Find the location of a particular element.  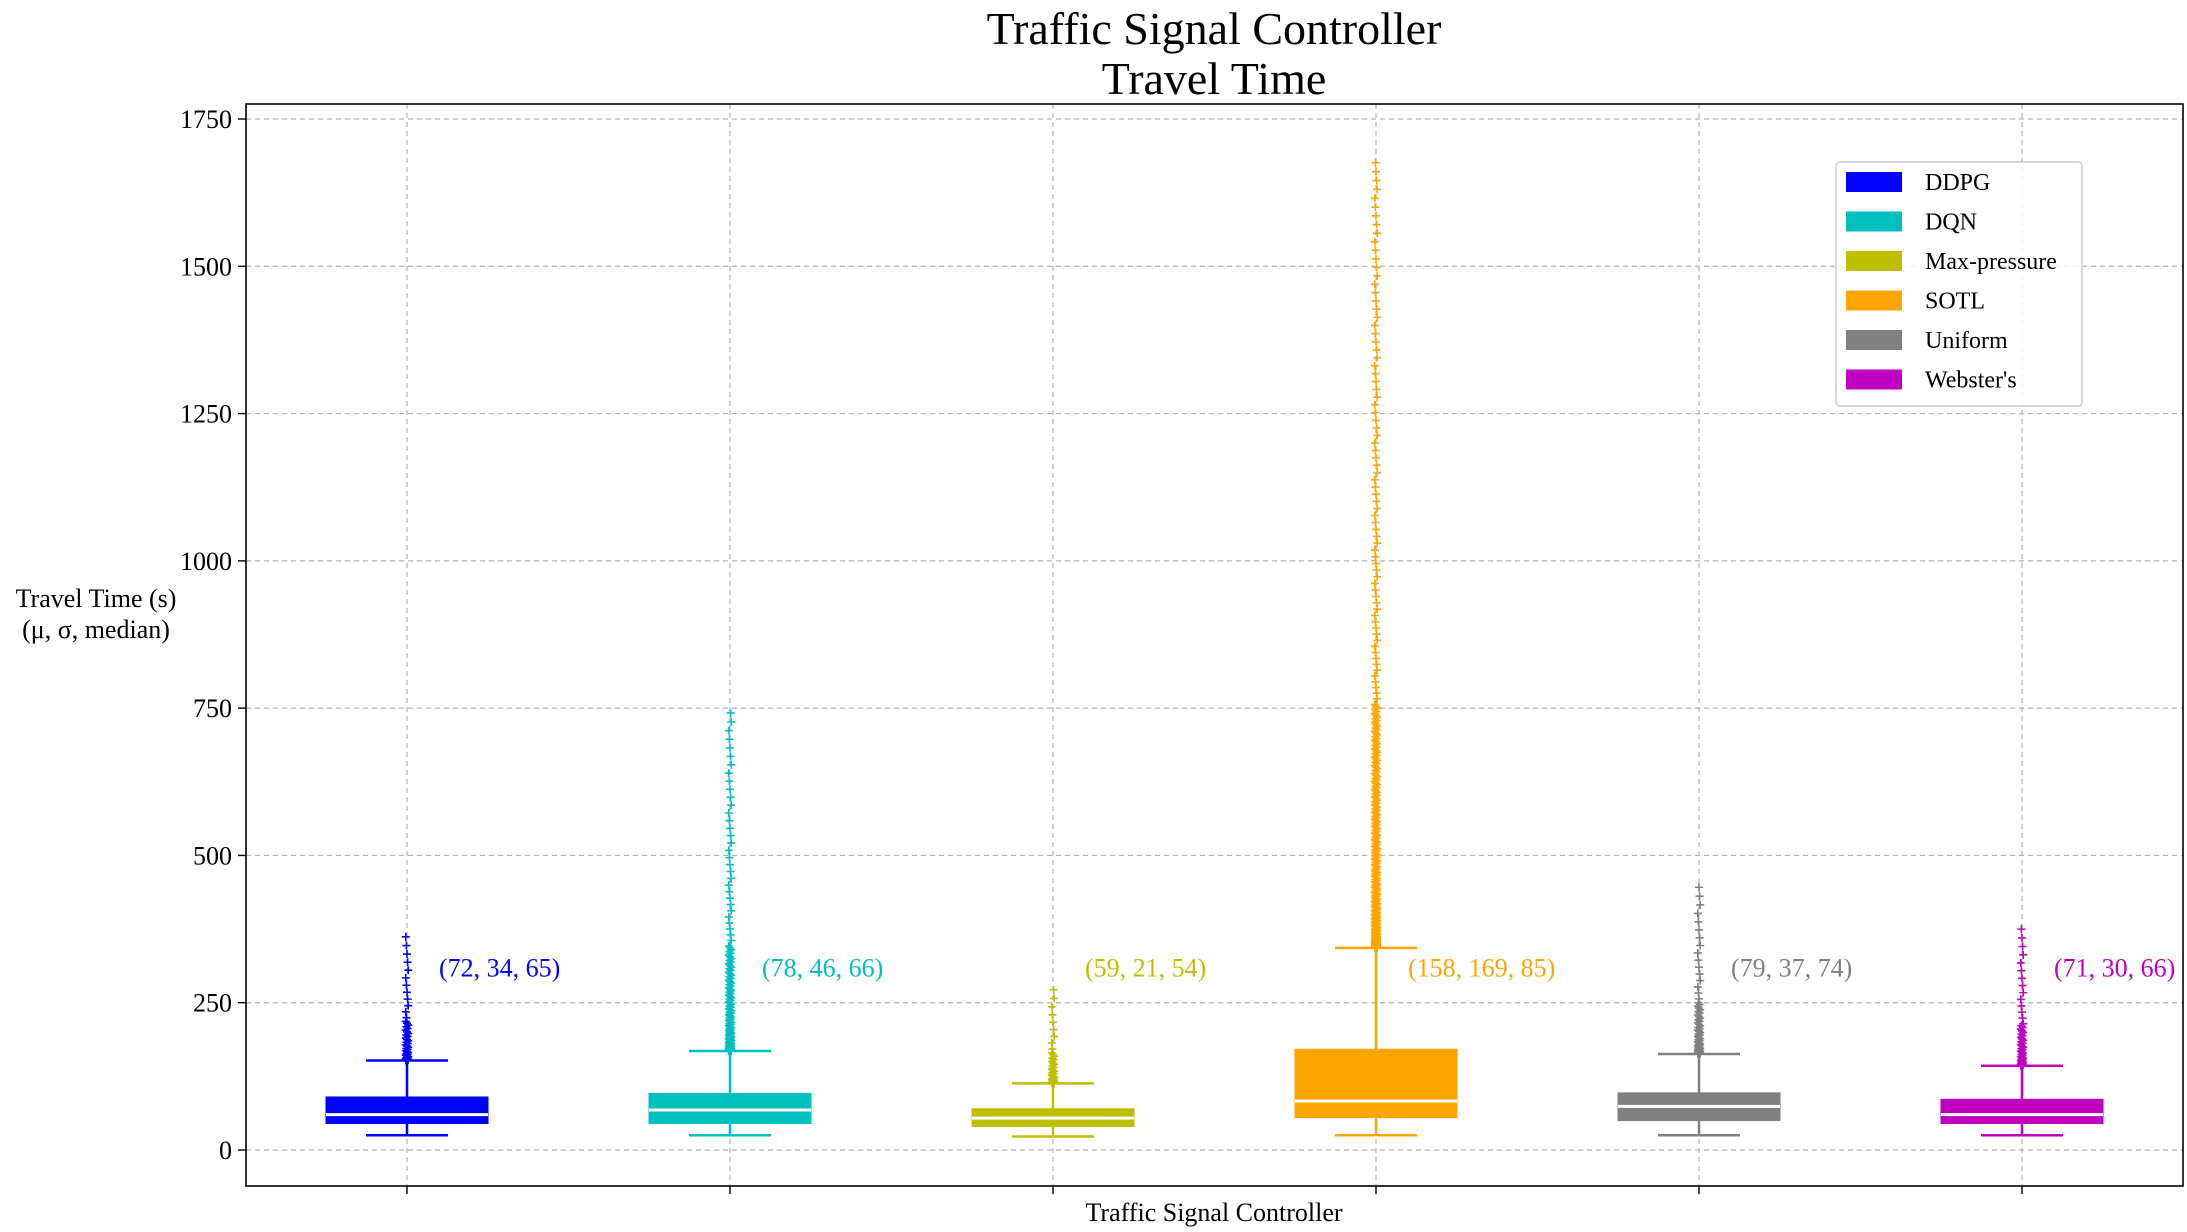

y-tick-label: 1750 is located at coordinates (206, 119).